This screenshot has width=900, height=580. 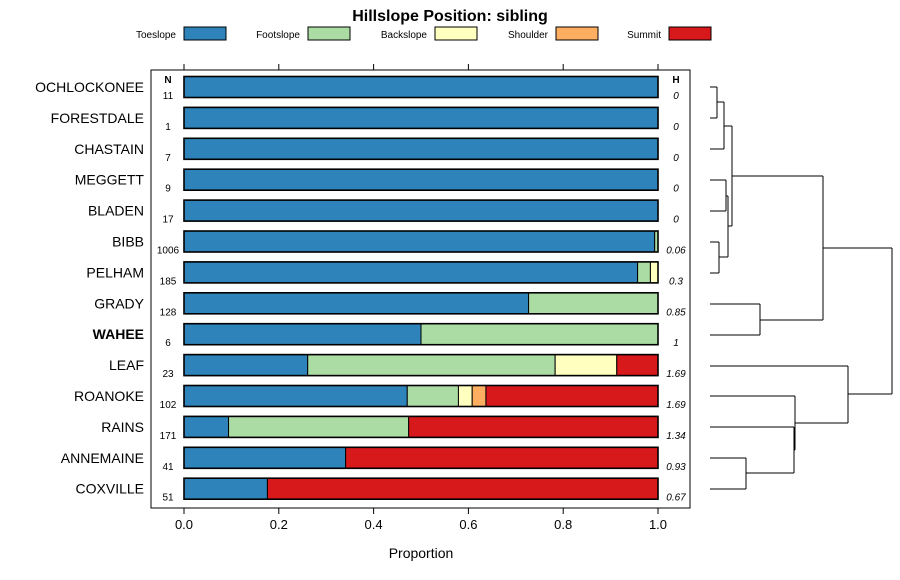 I want to click on row-label: BIBB, so click(x=128, y=242).